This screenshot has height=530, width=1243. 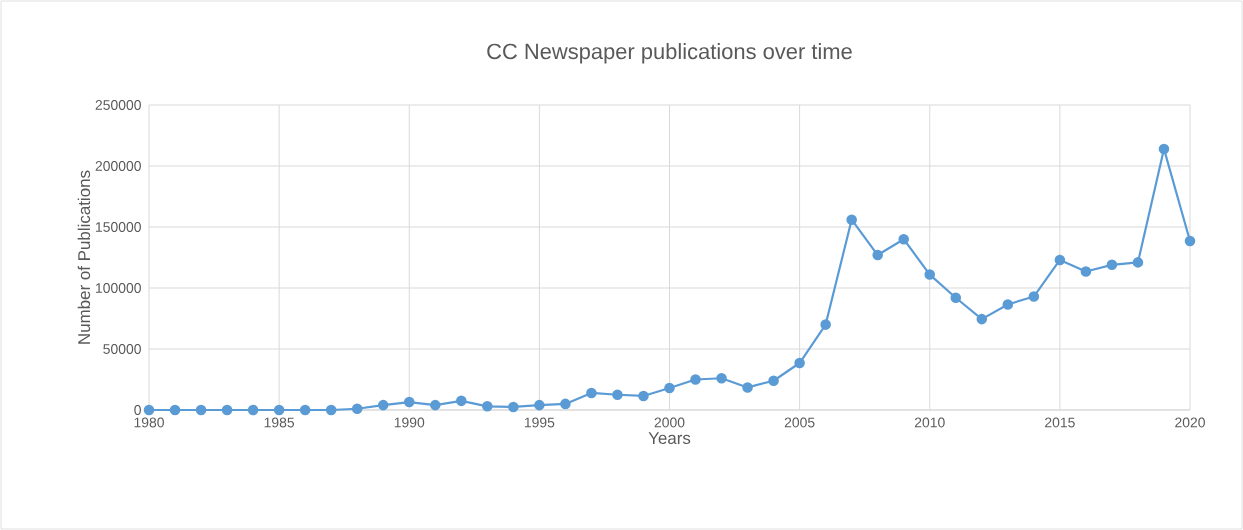 I want to click on x-tick-label: 2000, so click(x=669, y=422).